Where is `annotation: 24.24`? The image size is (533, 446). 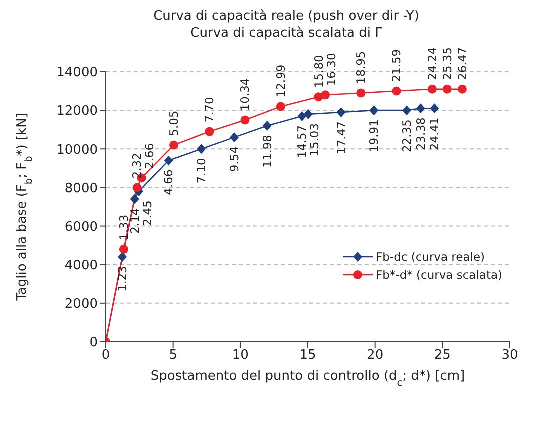 annotation: 24.24 is located at coordinates (432, 63).